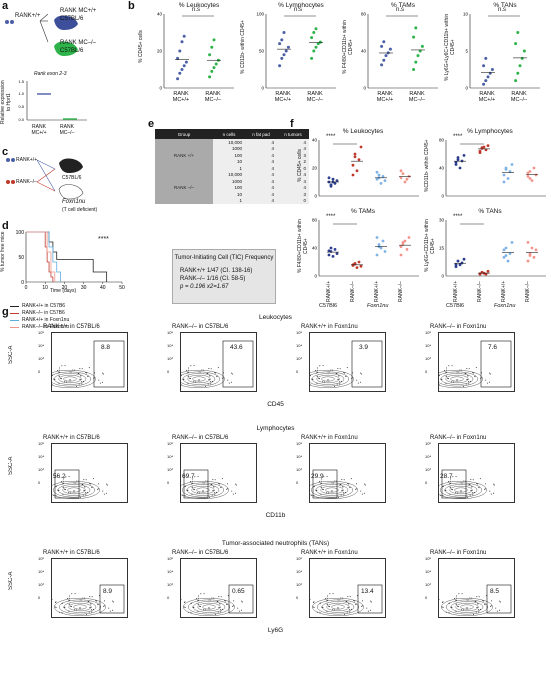 The image size is (551, 685). What do you see at coordinates (331, 137) in the screenshot?
I see `panel-f-sig-0: ****` at bounding box center [331, 137].